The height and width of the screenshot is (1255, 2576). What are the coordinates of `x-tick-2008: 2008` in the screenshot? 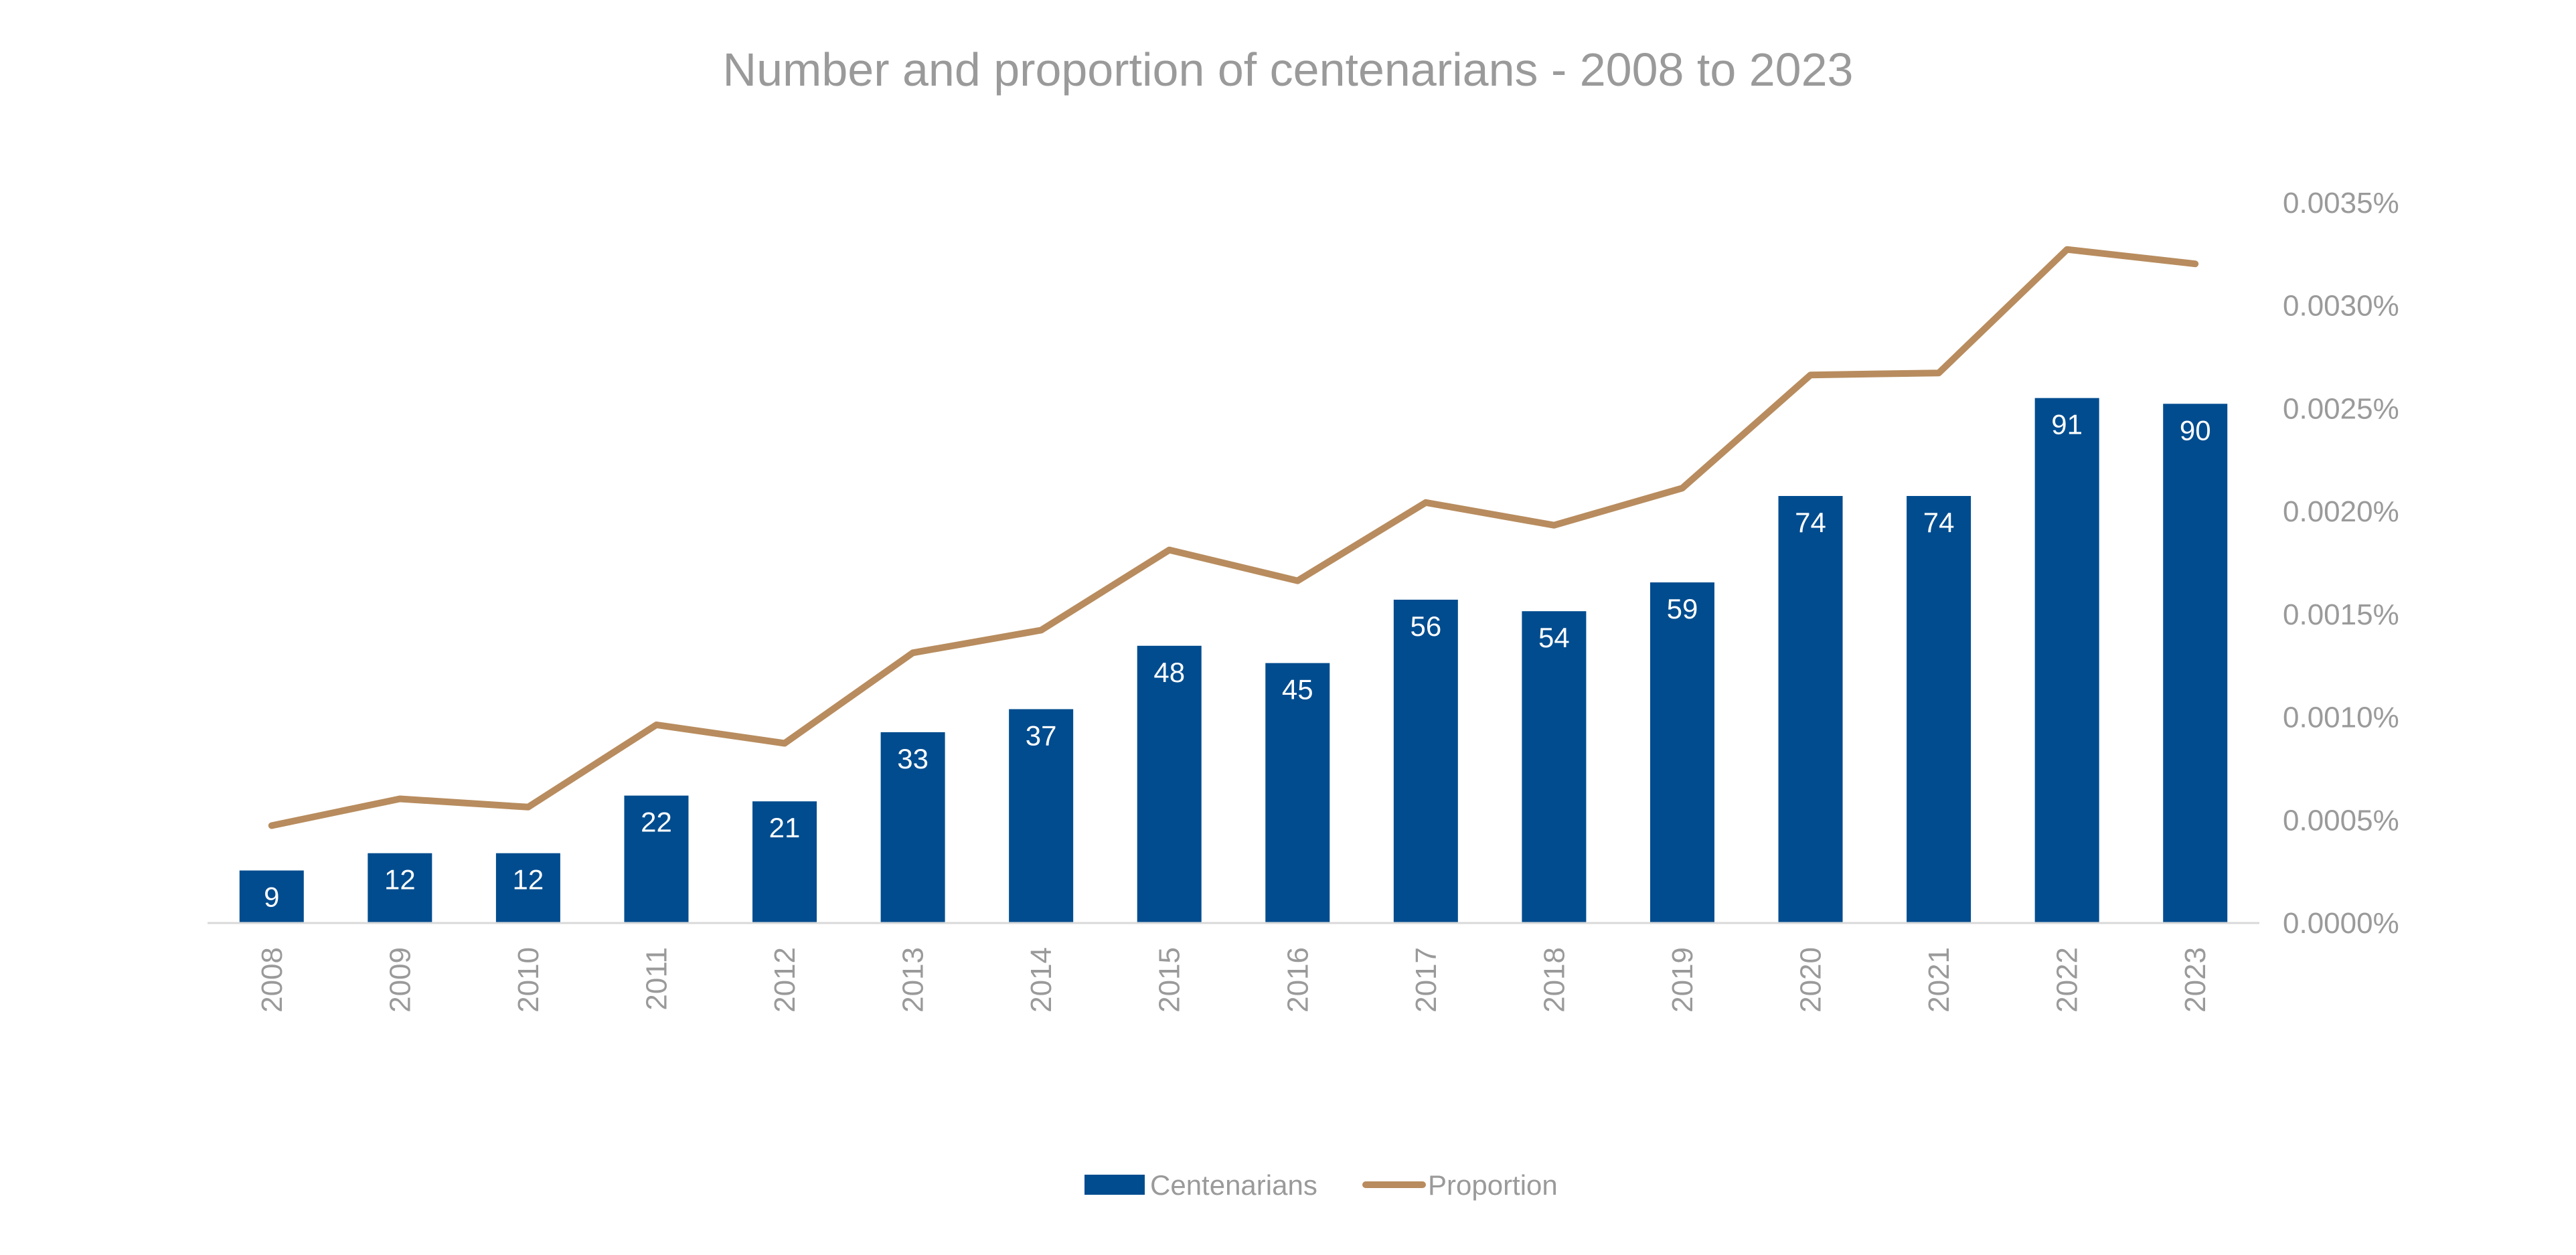 It's located at (272, 980).